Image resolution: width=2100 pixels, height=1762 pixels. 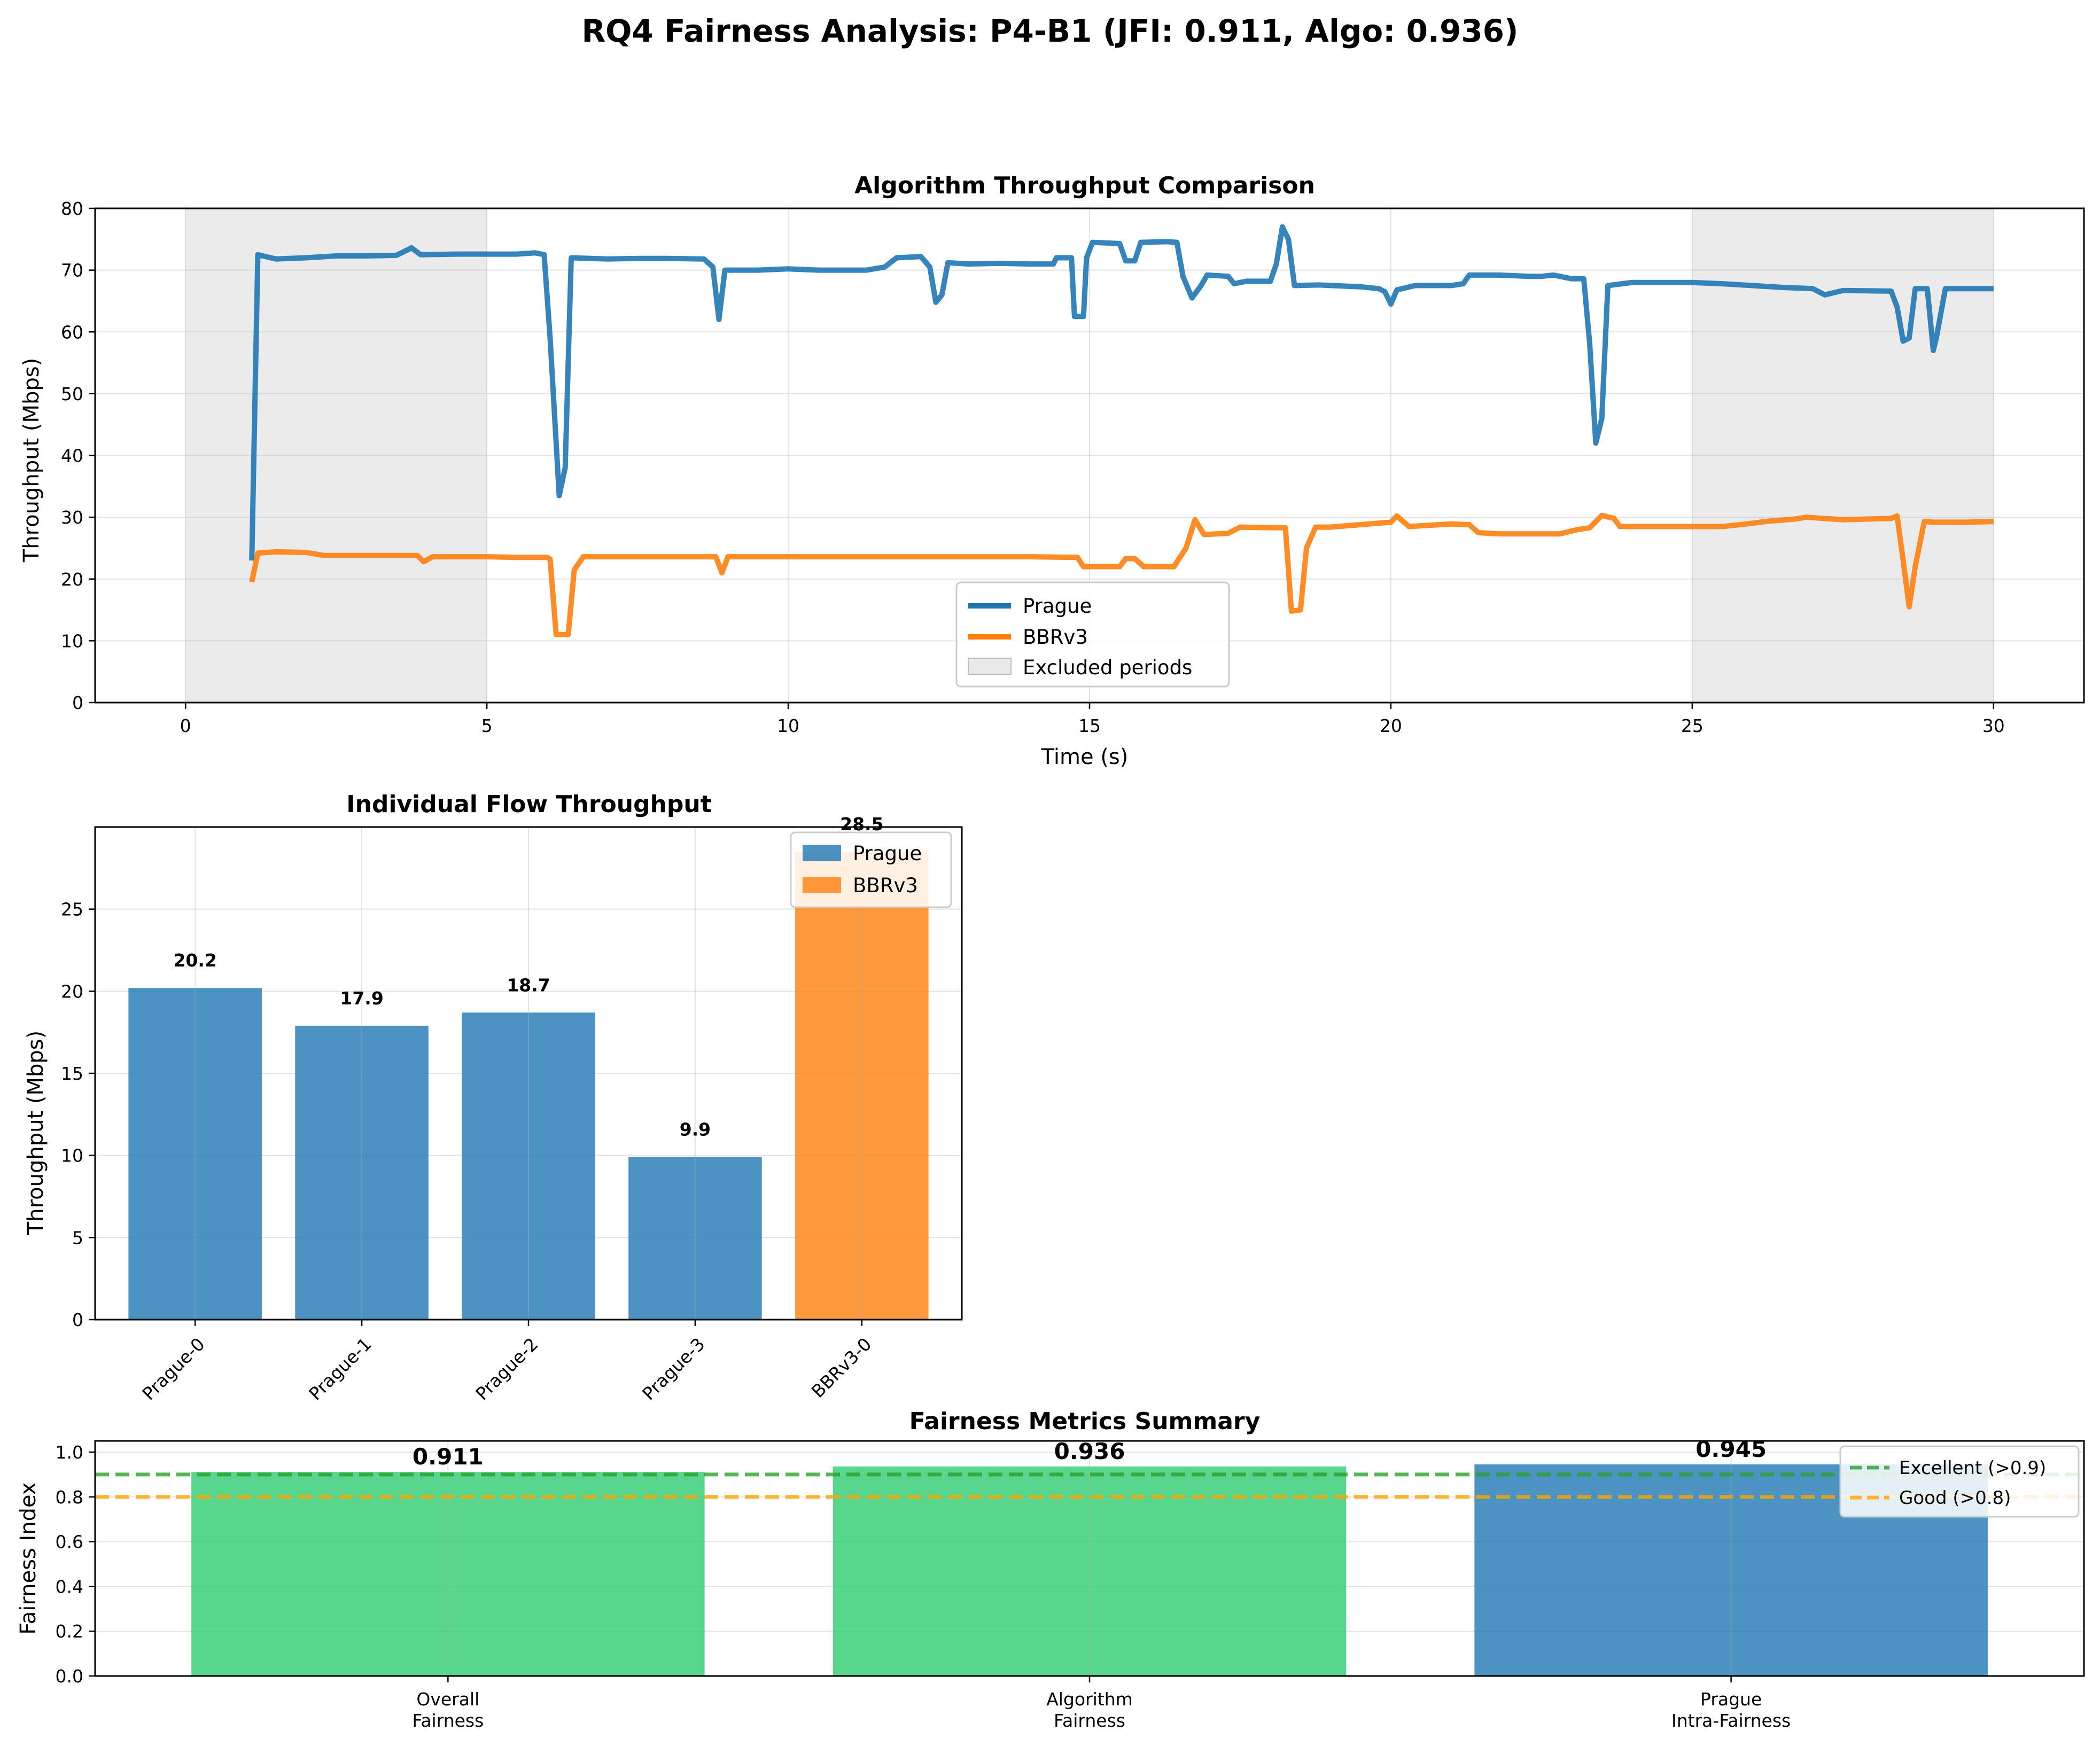 What do you see at coordinates (1085, 1421) in the screenshot?
I see `fairness-chart-title: Fairness Metrics Summary` at bounding box center [1085, 1421].